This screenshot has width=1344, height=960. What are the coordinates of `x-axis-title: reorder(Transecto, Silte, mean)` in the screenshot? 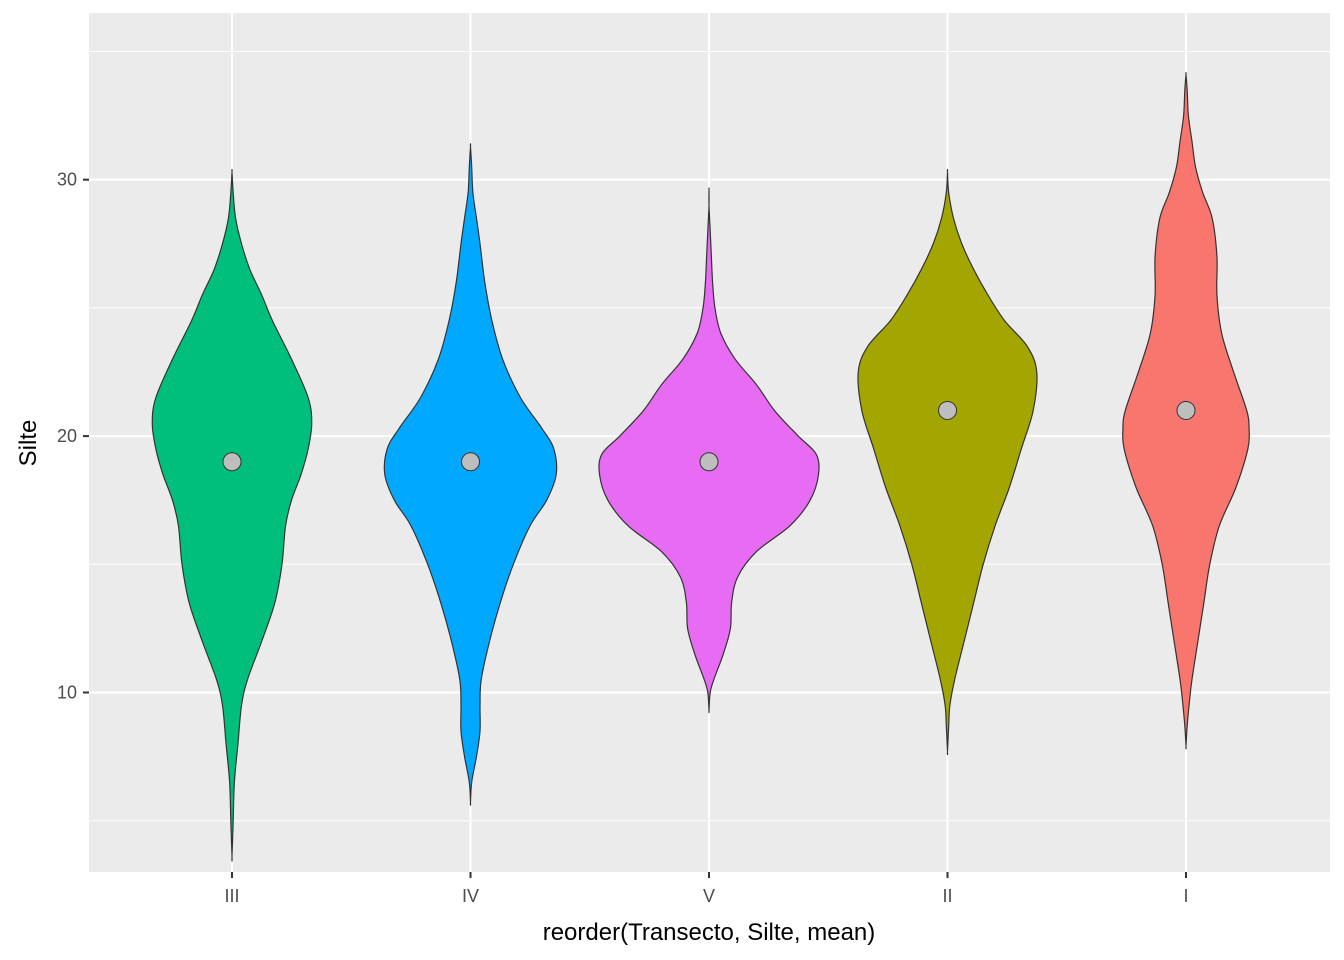 It's located at (709, 932).